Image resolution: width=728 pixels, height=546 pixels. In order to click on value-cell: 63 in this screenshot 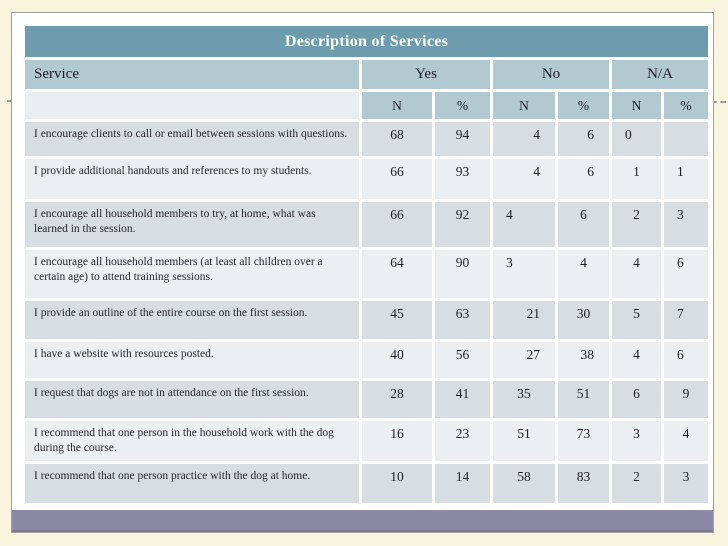, I will do `click(462, 320)`.